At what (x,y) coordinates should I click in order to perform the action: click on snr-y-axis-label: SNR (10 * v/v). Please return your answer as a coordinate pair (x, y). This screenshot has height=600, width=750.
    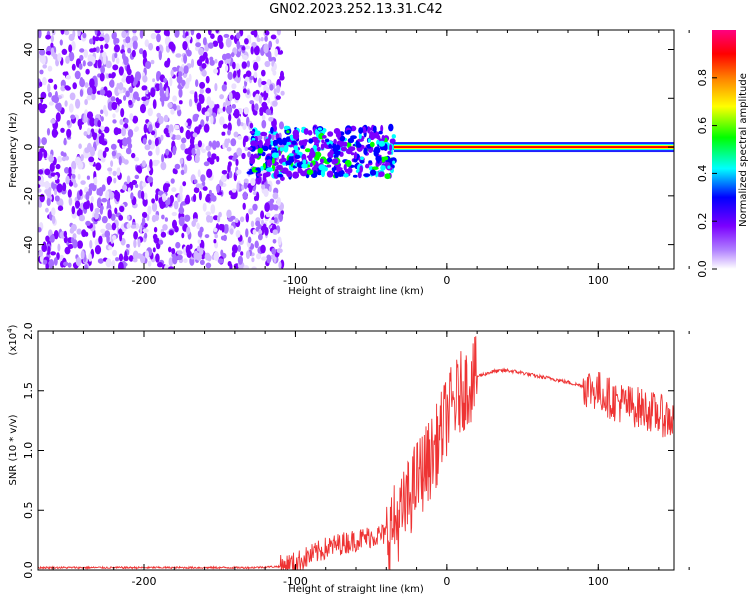
    Looking at the image, I should click on (13, 449).